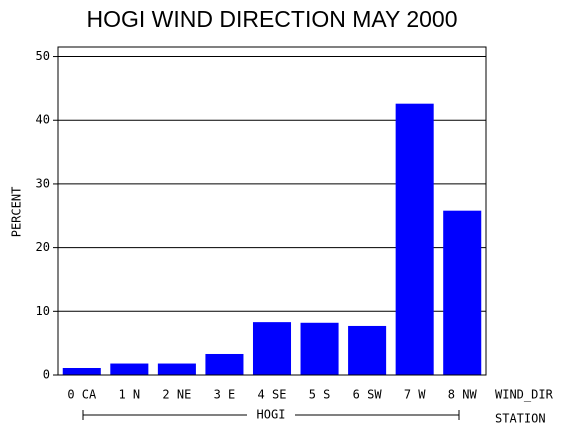 The image size is (570, 430). What do you see at coordinates (43, 56) in the screenshot?
I see `y-tick-label: 50` at bounding box center [43, 56].